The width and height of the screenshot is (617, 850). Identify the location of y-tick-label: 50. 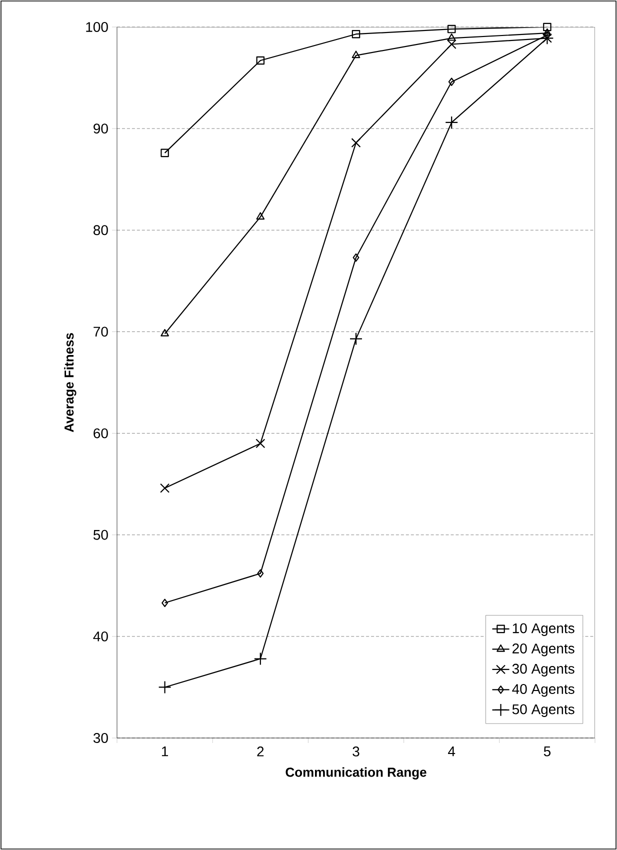
(100, 535).